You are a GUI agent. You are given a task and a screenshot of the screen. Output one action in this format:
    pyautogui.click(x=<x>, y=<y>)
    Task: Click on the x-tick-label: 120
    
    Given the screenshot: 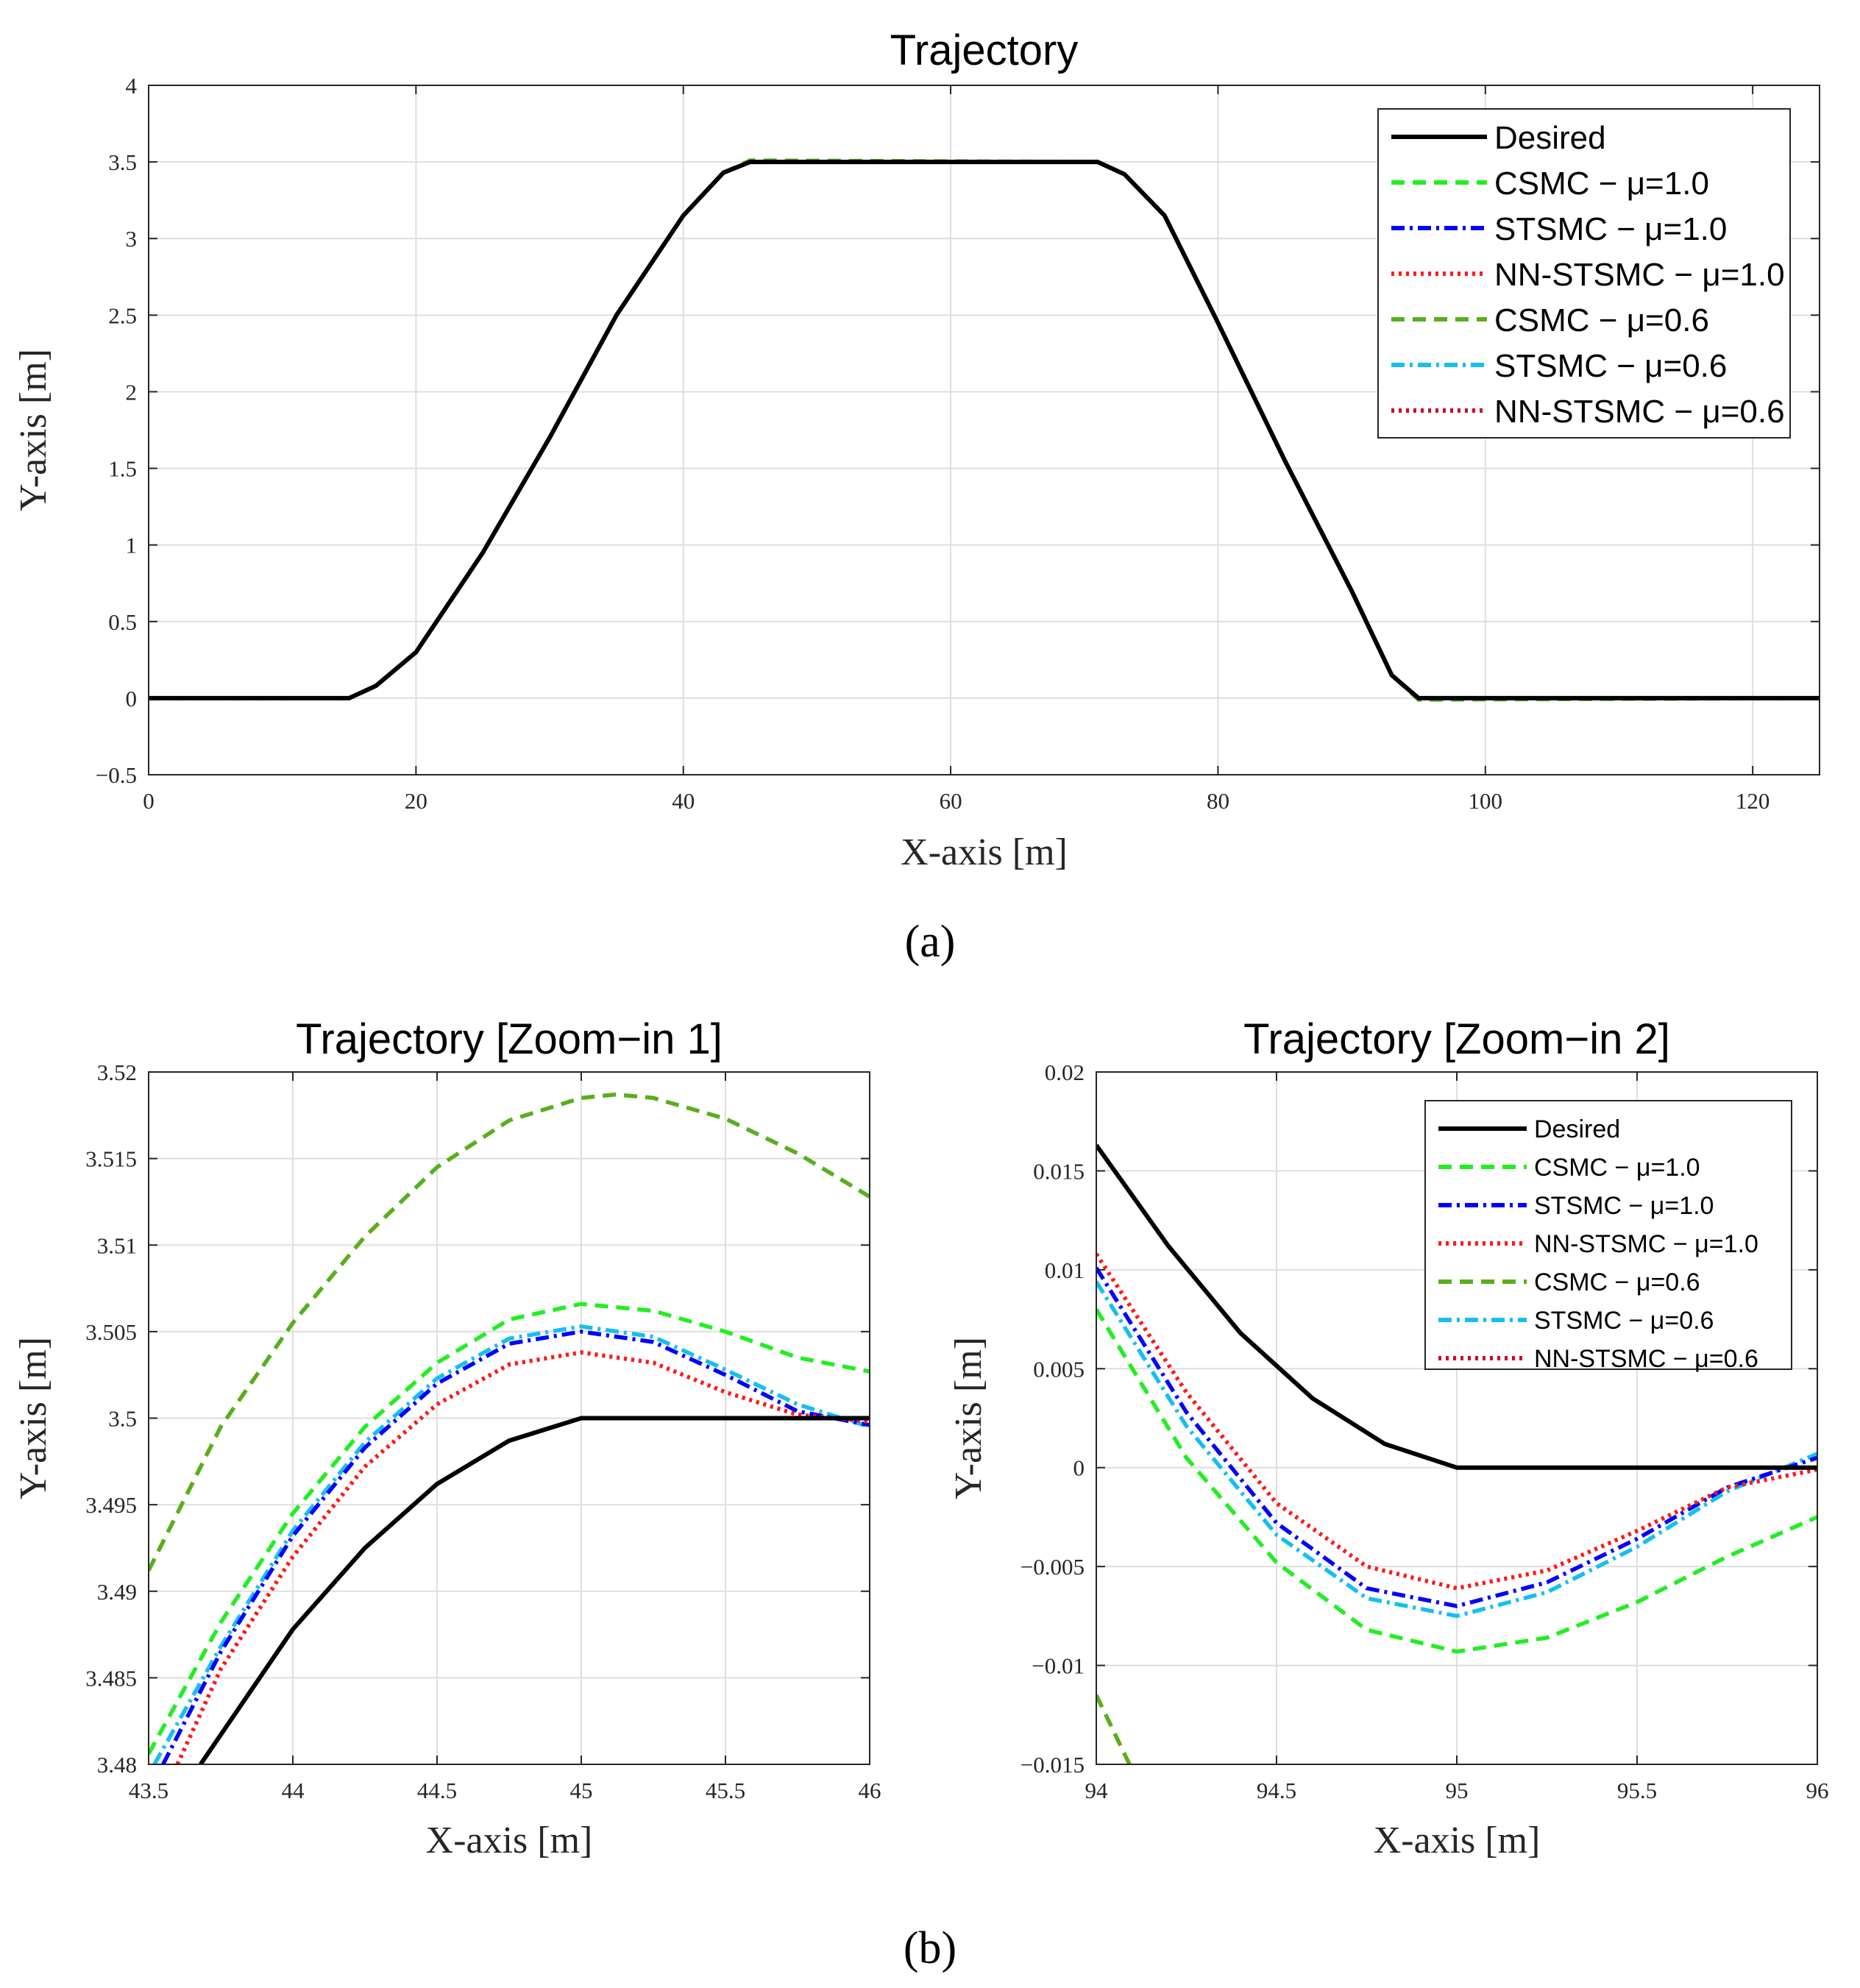 What is the action you would take?
    pyautogui.click(x=1753, y=801)
    